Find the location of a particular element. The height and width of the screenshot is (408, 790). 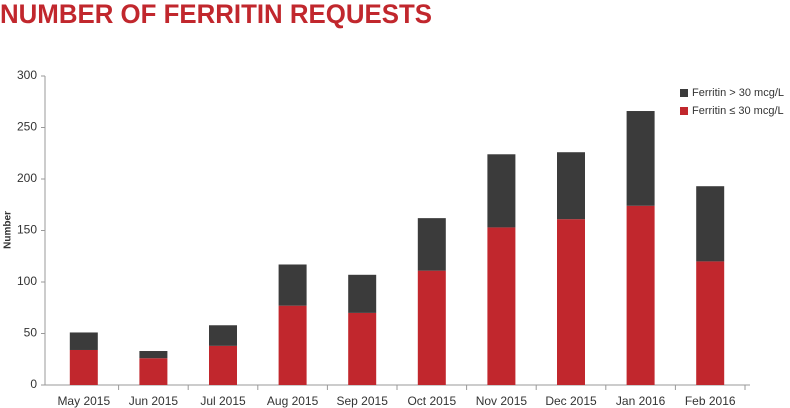

x-tick-label: Sep 2015 is located at coordinates (363, 401).